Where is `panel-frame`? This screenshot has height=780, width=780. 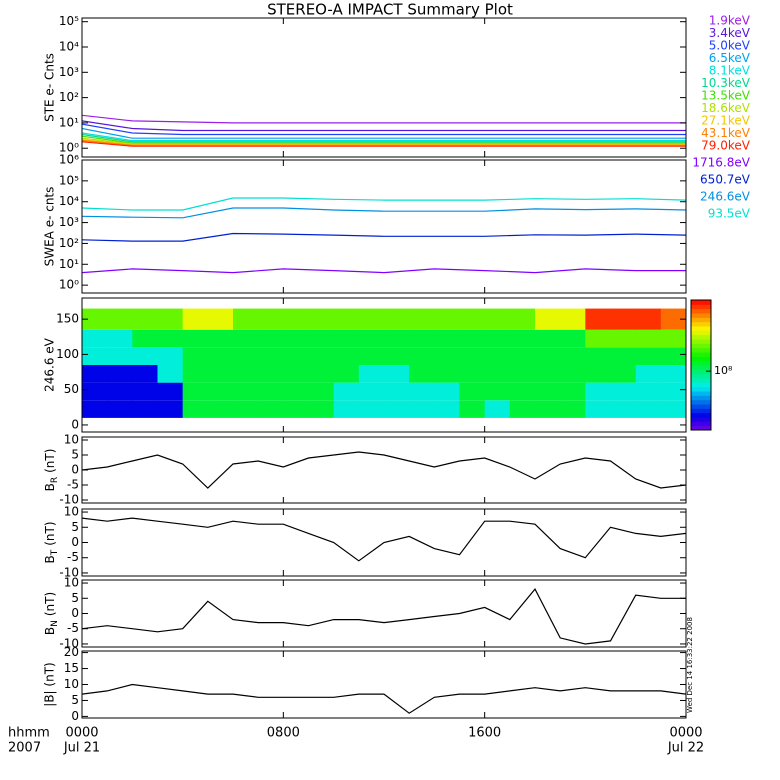
panel-frame is located at coordinates (384, 87).